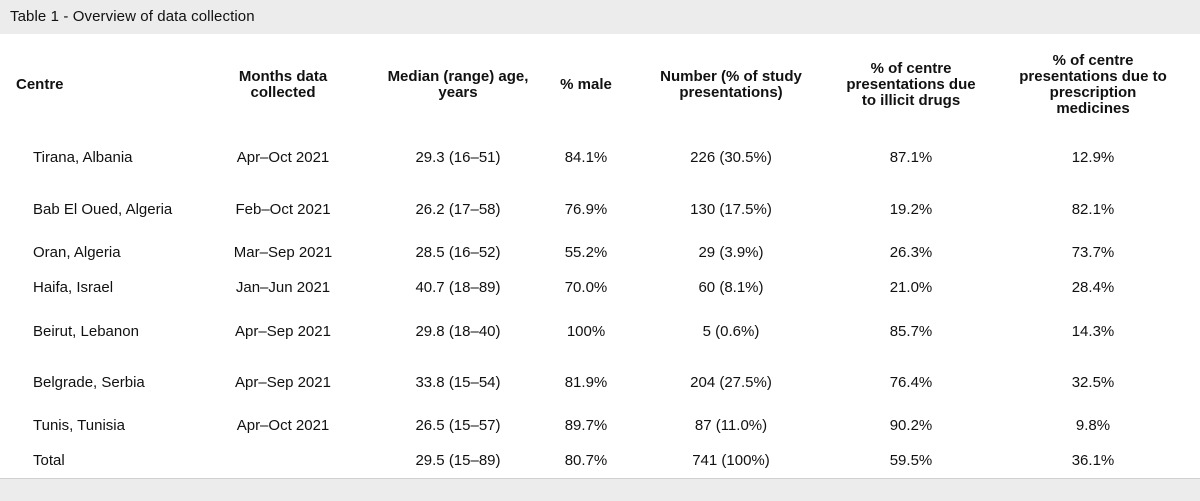  Describe the element at coordinates (586, 84) in the screenshot. I see `header-male: % male` at that location.